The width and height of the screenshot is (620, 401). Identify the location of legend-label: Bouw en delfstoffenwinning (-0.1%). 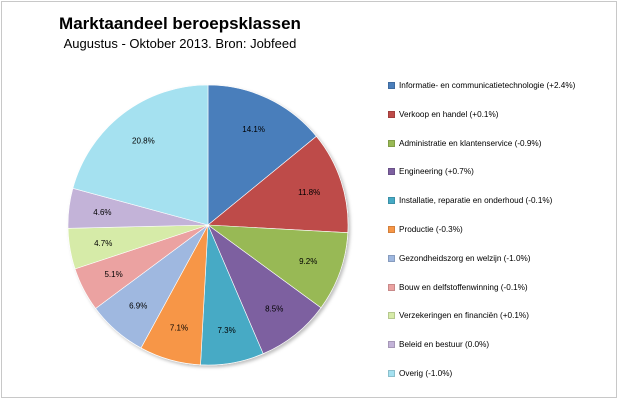
(463, 287).